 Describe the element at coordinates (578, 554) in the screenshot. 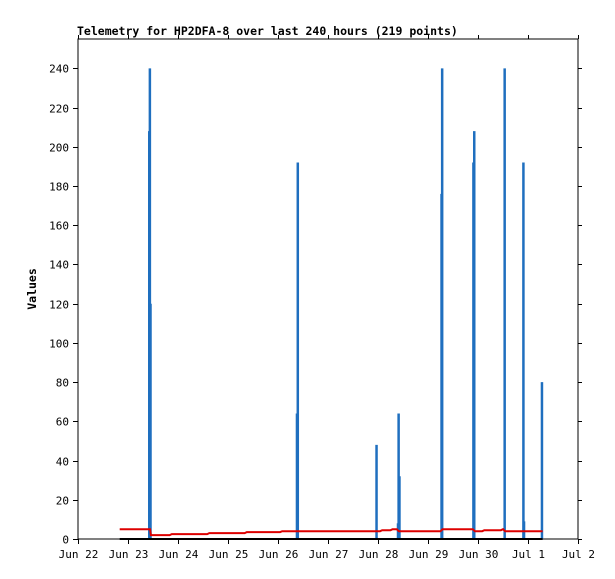

I see `x-tick-label: Jul 2` at that location.